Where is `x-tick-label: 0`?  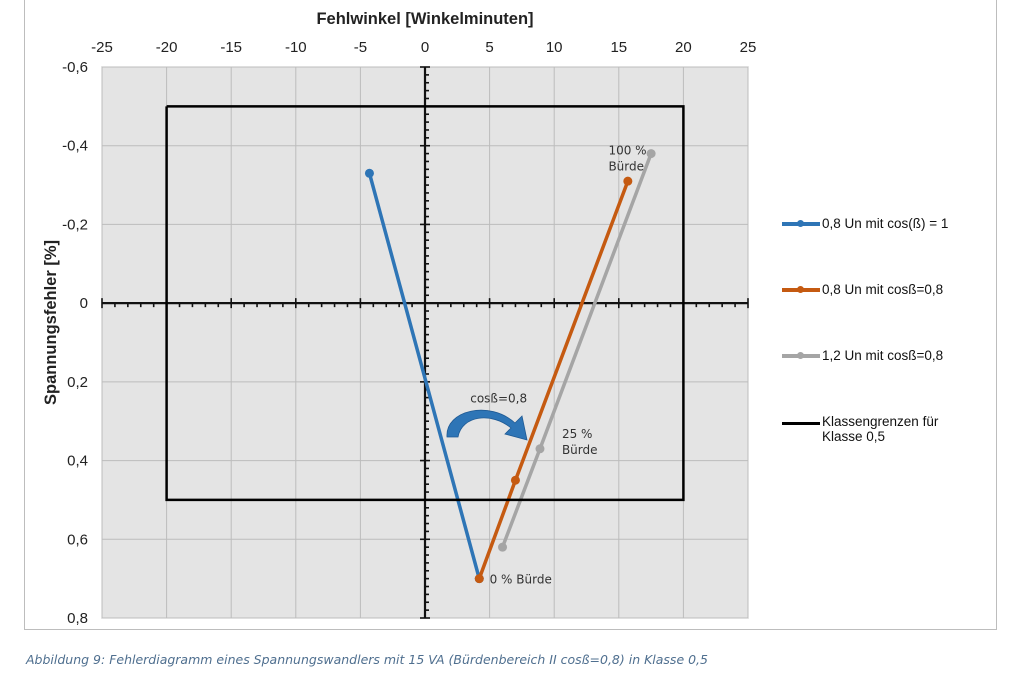 x-tick-label: 0 is located at coordinates (425, 47).